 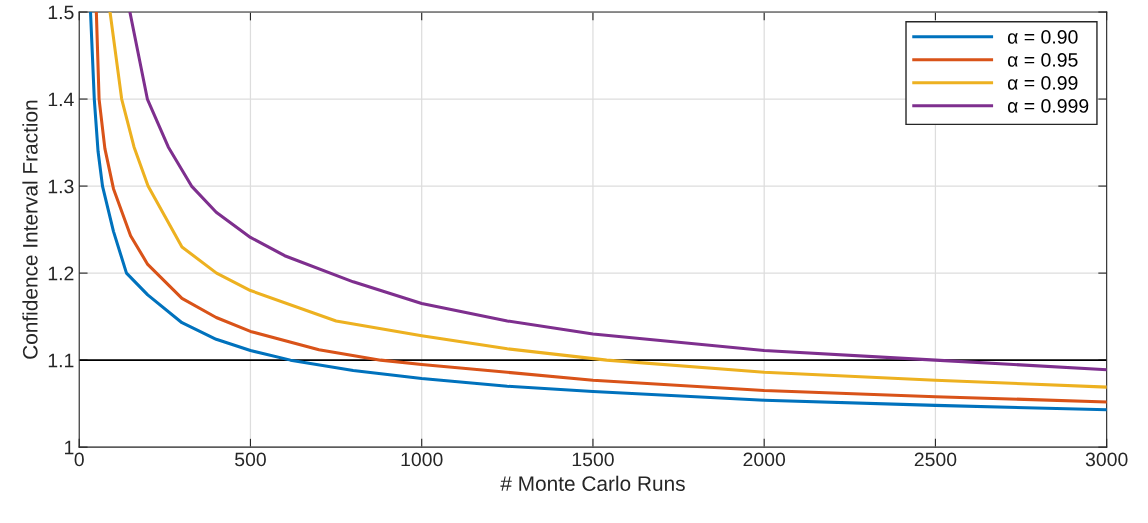 I want to click on y-tick-label: 1.3, so click(x=61, y=186).